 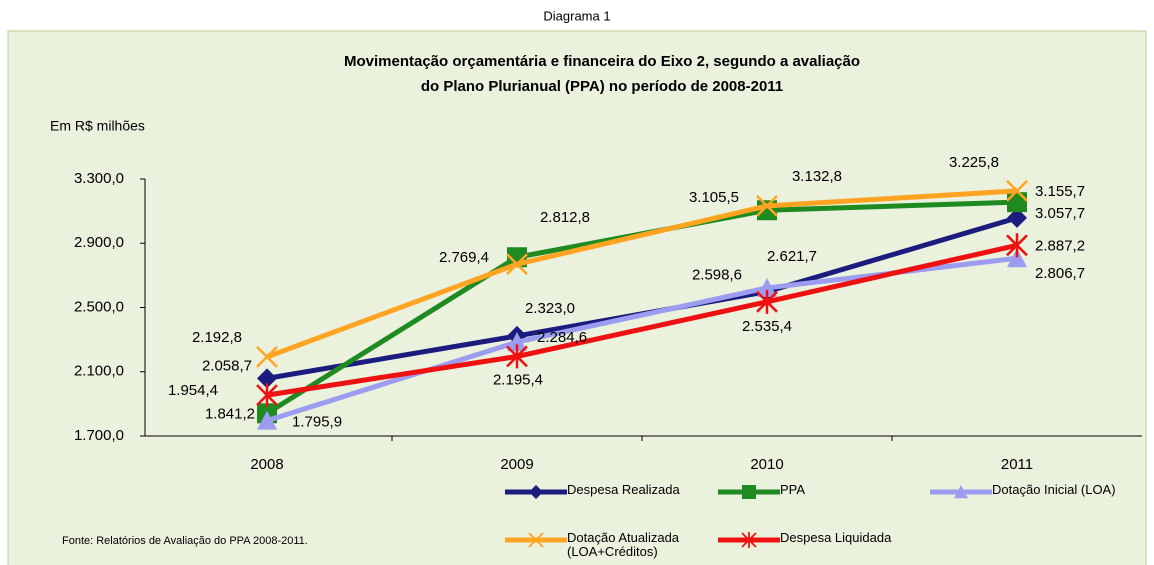 I want to click on y-tick-label: 1.700,0, so click(x=99, y=435).